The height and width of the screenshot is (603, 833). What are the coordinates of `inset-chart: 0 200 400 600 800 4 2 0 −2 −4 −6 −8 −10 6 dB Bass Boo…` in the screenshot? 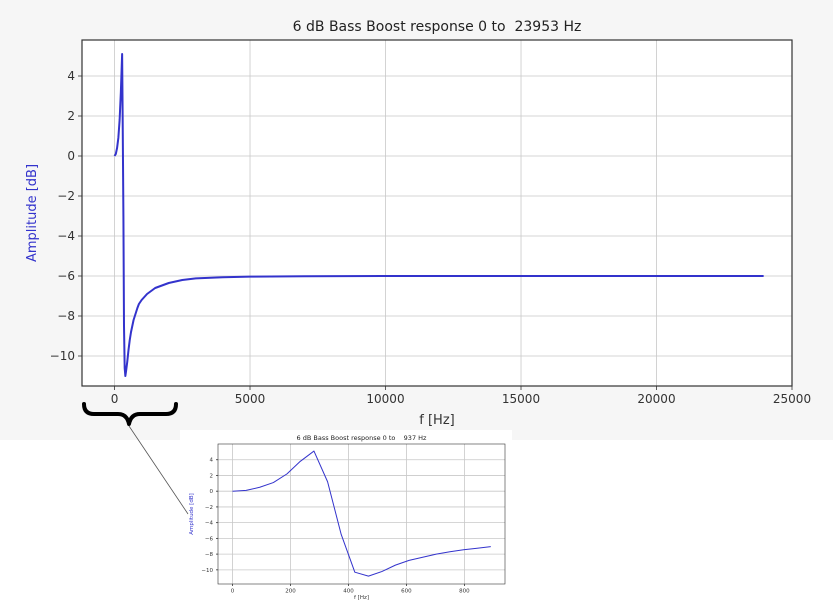 It's located at (347, 517).